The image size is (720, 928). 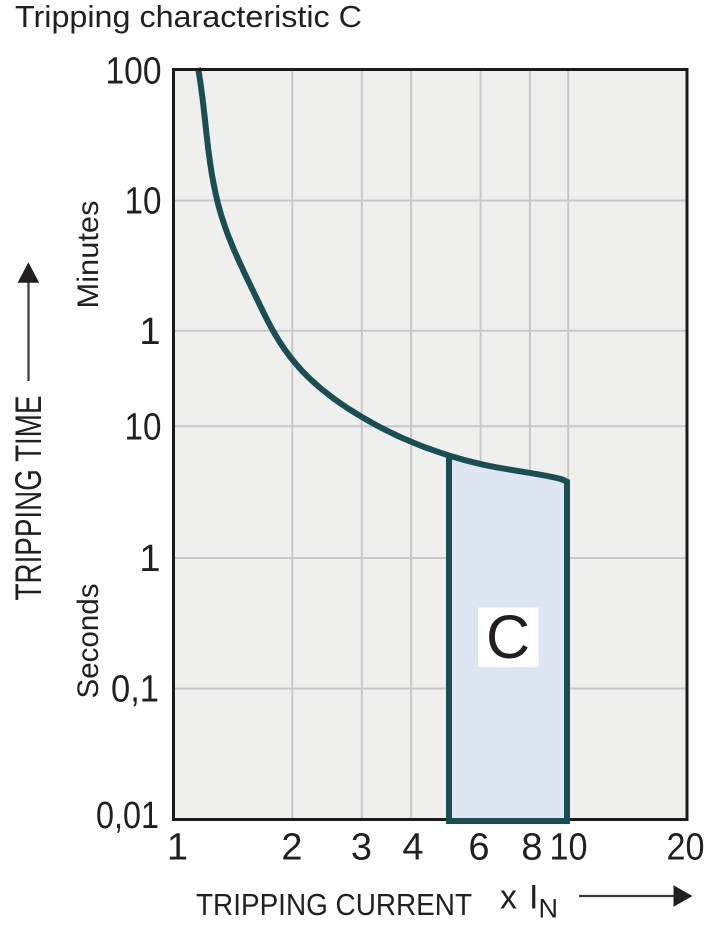 I want to click on svg-text: 2, so click(x=291, y=848).